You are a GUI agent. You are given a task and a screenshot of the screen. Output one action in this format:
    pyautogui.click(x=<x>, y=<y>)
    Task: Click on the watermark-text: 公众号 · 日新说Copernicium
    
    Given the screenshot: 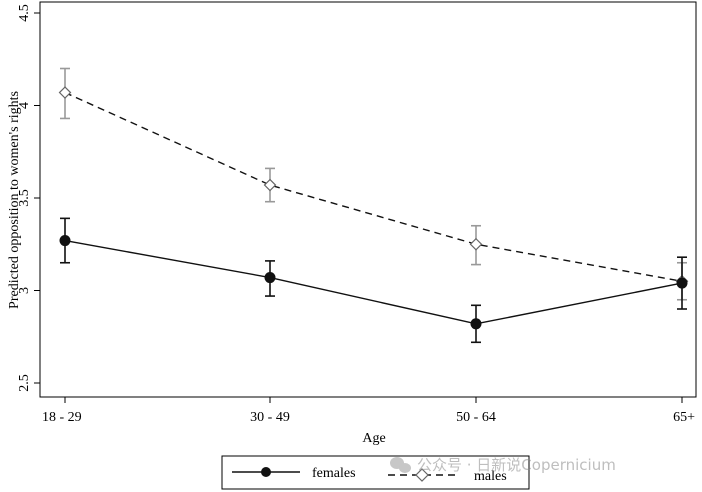 What is the action you would take?
    pyautogui.click(x=516, y=465)
    